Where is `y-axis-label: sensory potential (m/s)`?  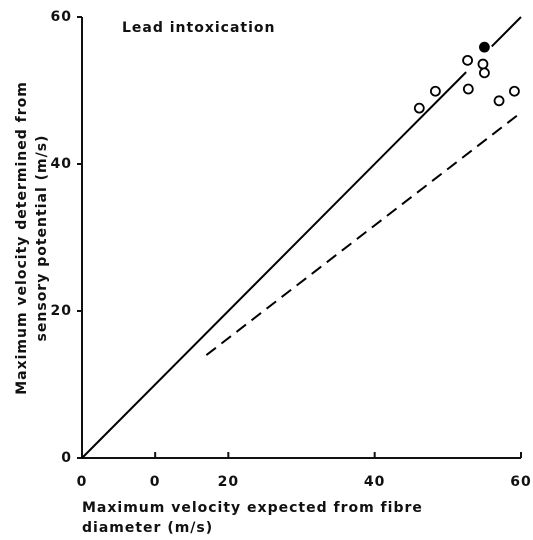
y-axis-label: sensory potential (m/s) is located at coordinates (42, 238).